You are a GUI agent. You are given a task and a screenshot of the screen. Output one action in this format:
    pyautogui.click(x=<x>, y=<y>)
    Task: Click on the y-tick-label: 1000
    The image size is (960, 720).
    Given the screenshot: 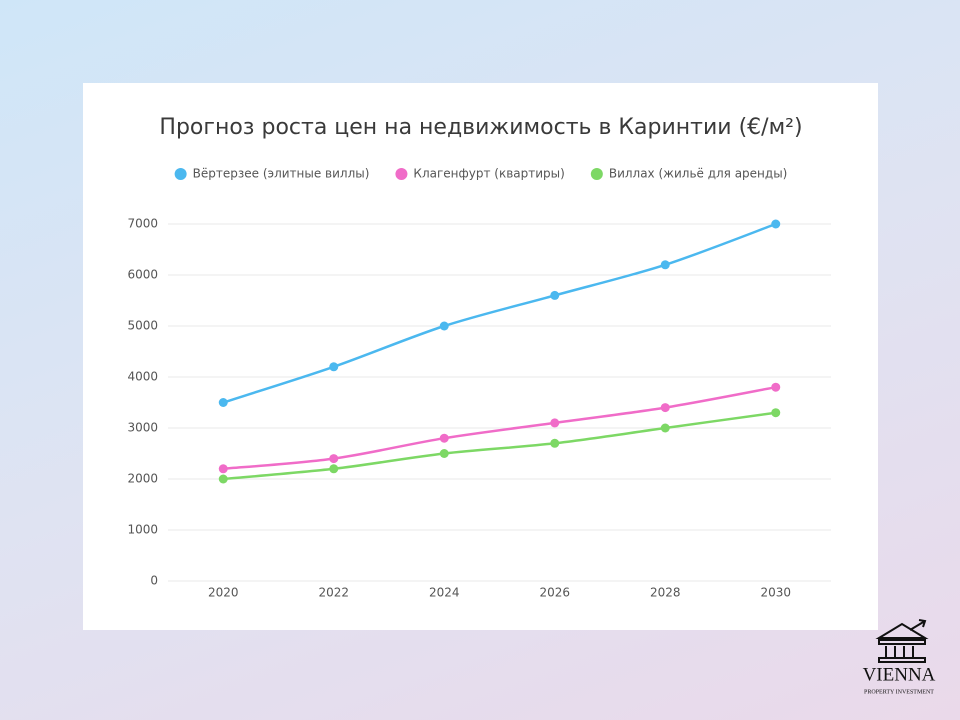 What is the action you would take?
    pyautogui.click(x=142, y=530)
    